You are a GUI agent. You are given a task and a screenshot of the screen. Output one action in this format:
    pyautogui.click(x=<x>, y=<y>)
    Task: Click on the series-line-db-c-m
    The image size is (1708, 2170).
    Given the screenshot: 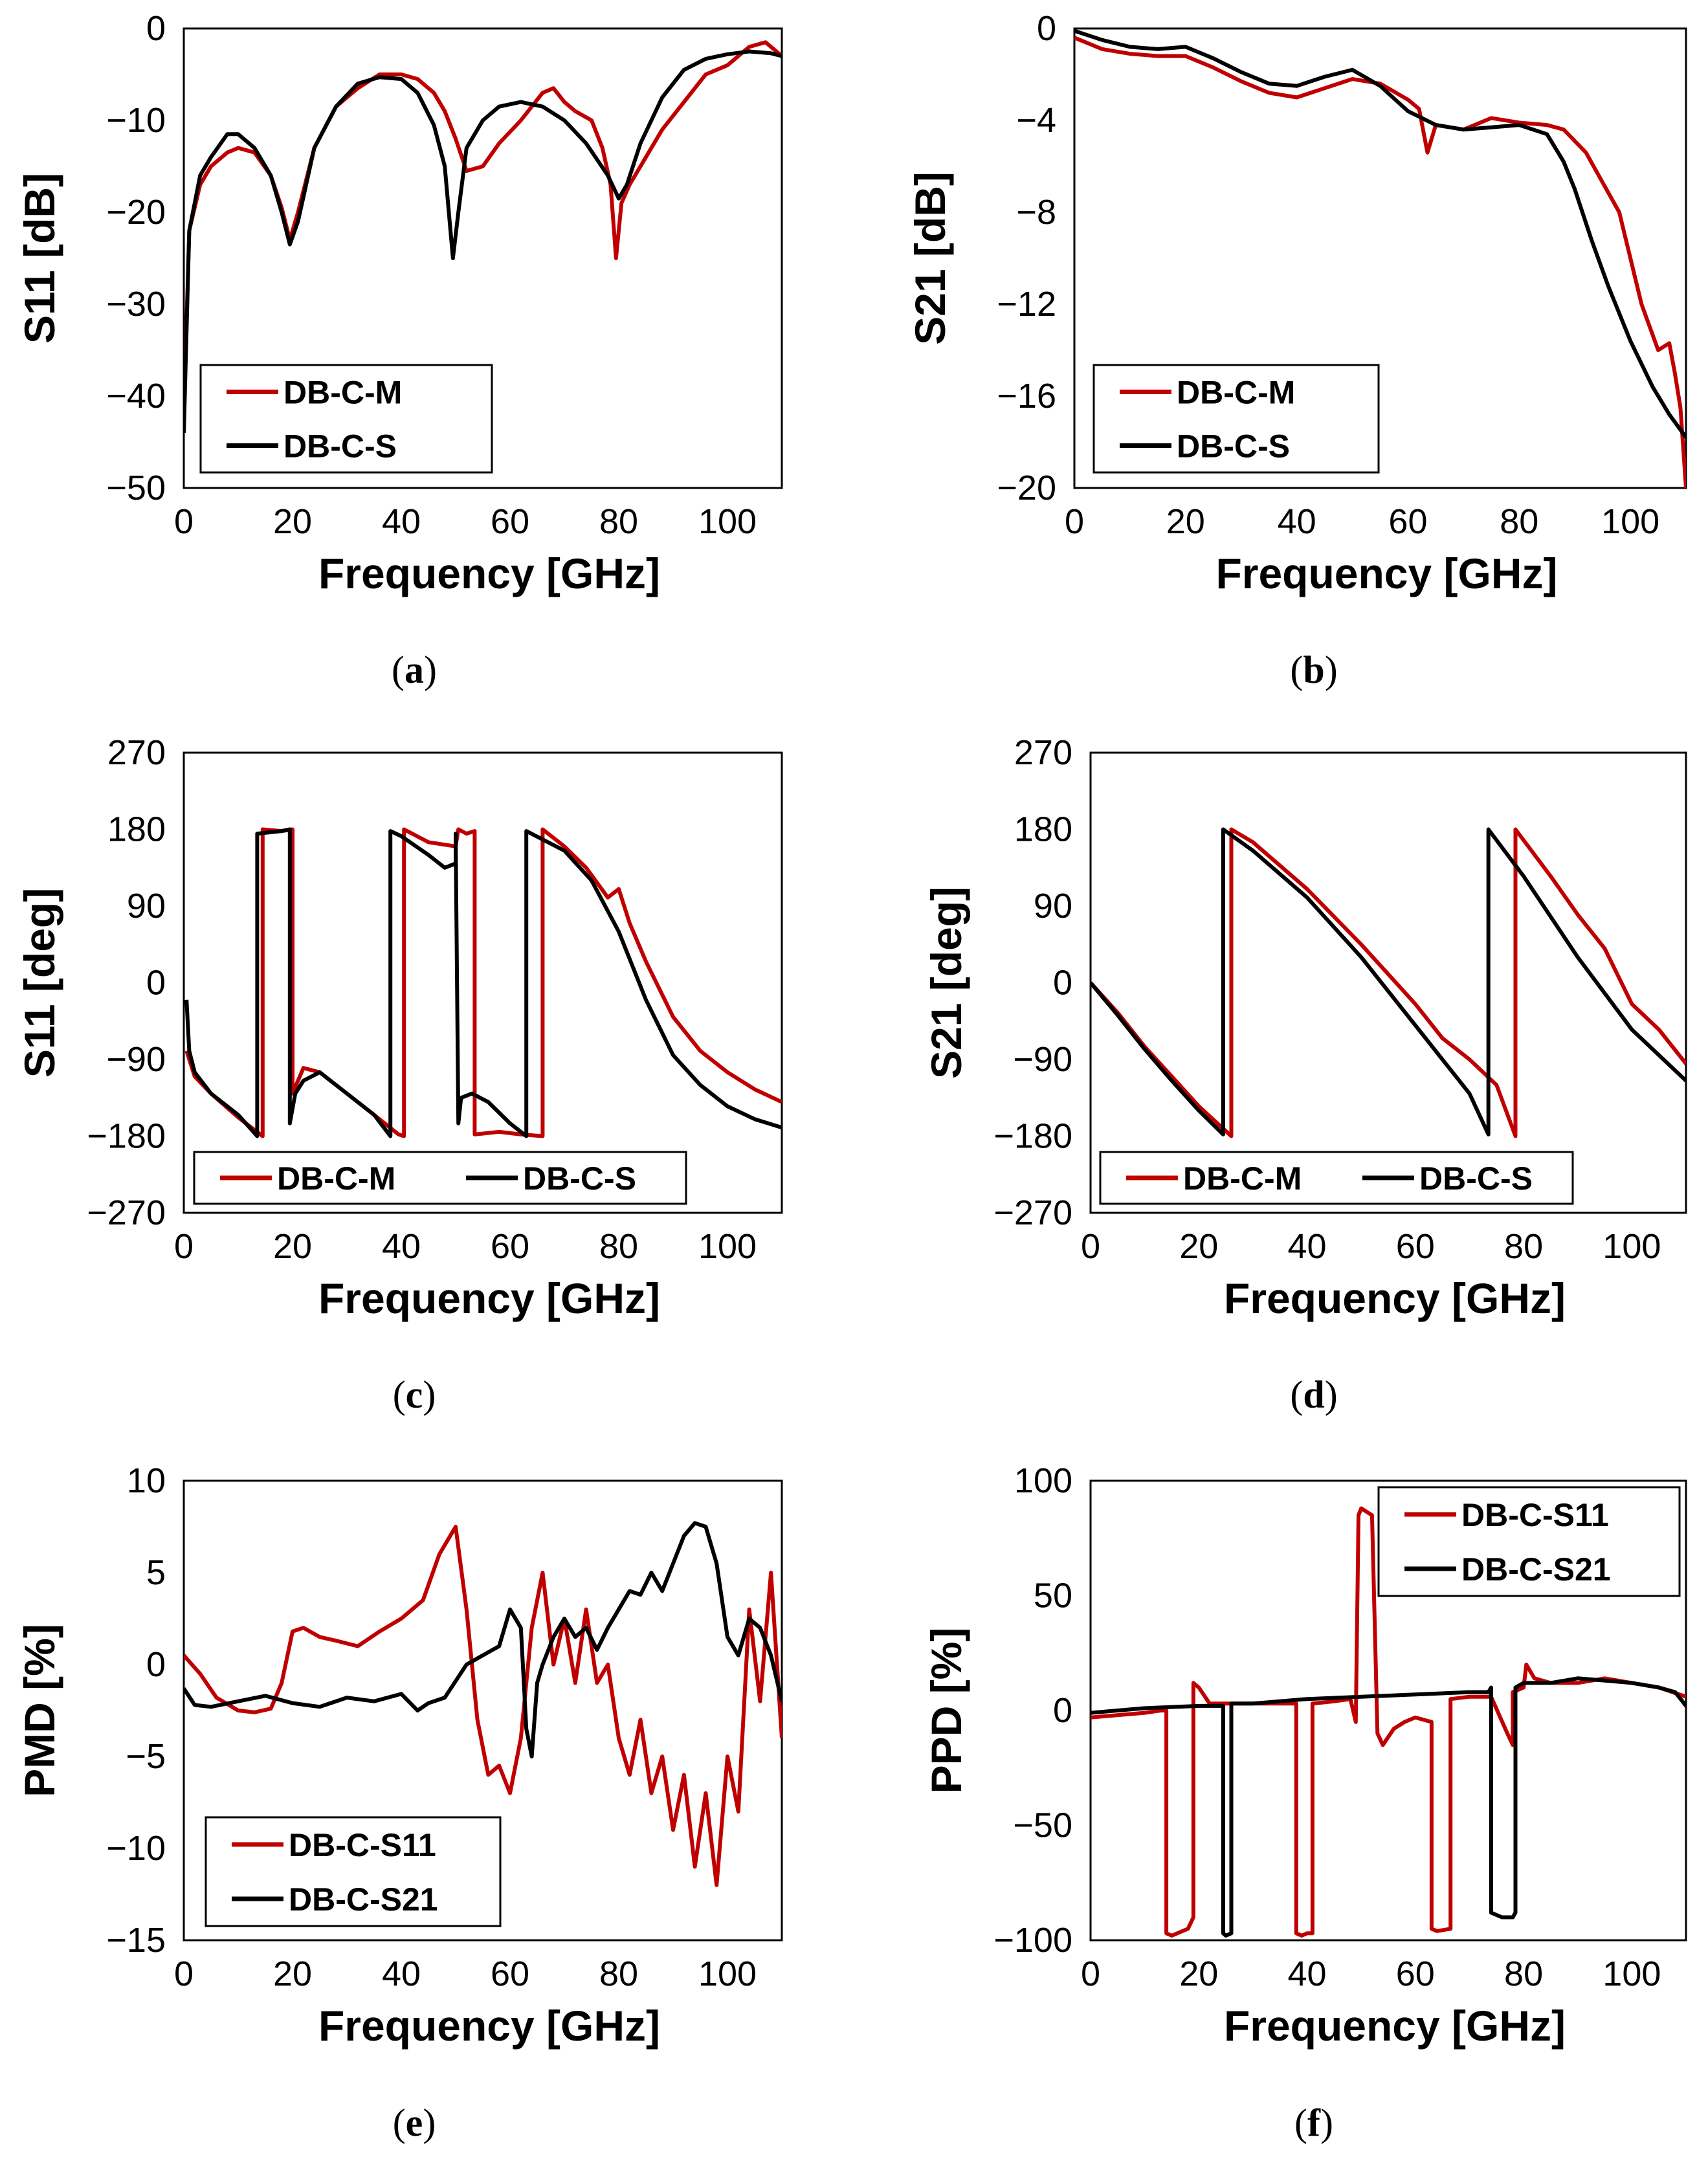 What is the action you would take?
    pyautogui.click(x=1389, y=983)
    